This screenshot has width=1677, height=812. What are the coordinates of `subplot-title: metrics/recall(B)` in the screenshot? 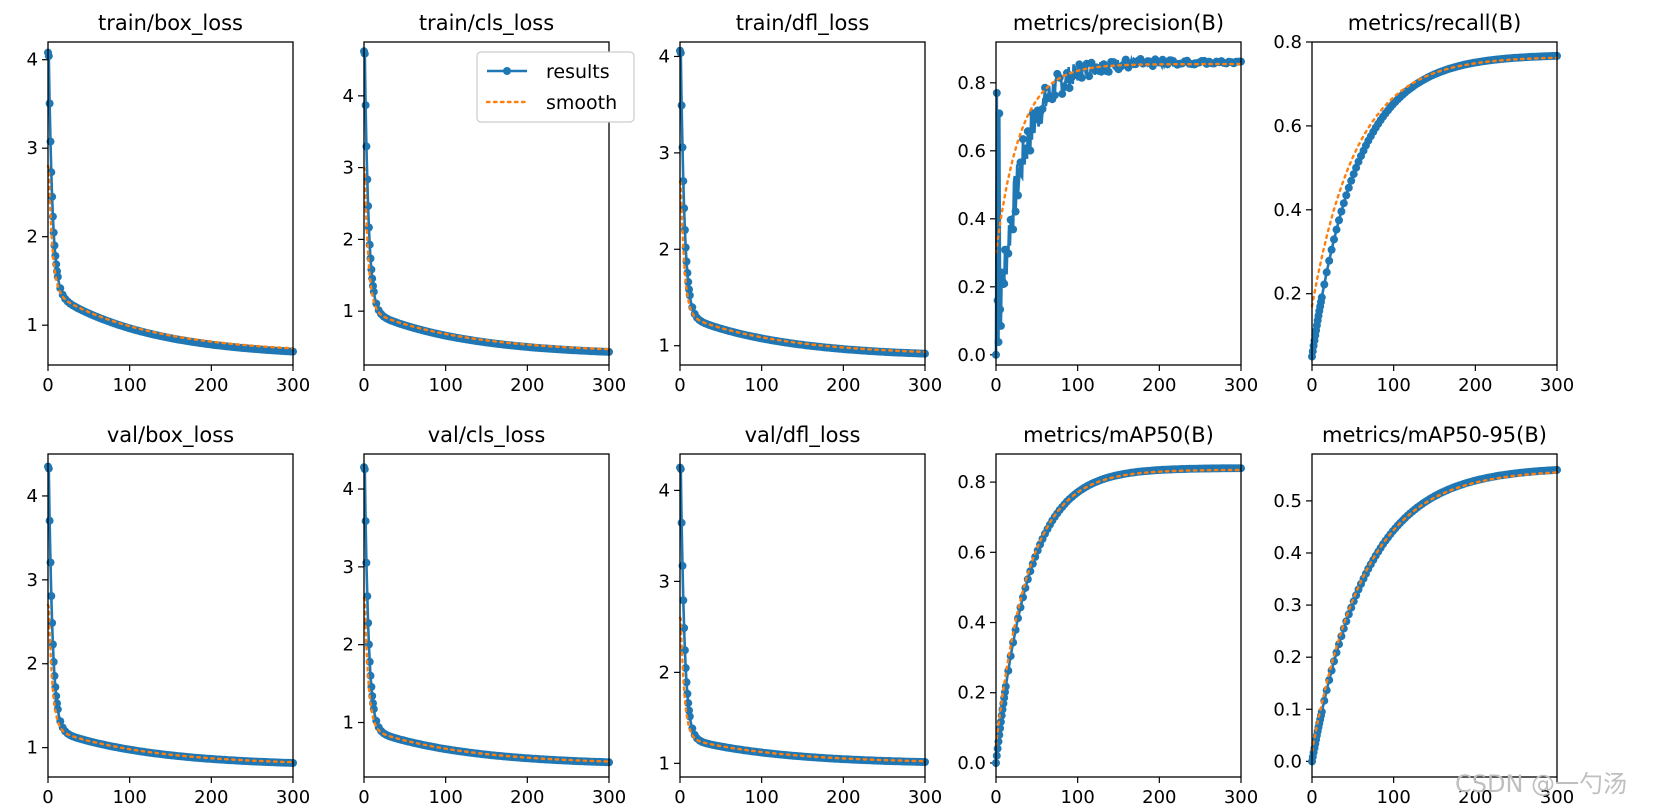 It's located at (1435, 23).